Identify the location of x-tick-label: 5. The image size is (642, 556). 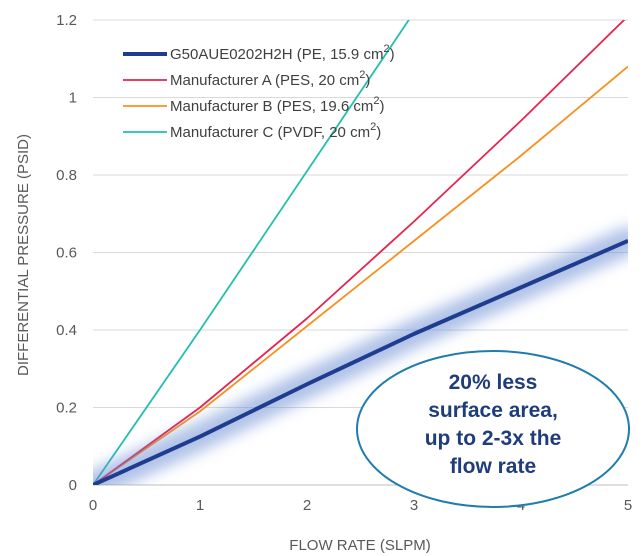
(628, 505).